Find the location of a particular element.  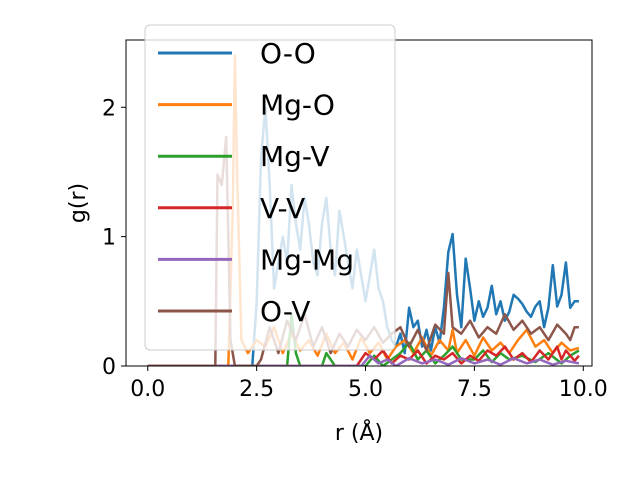

y-axis-ticks: 0 1 2 is located at coordinates (114, 238).